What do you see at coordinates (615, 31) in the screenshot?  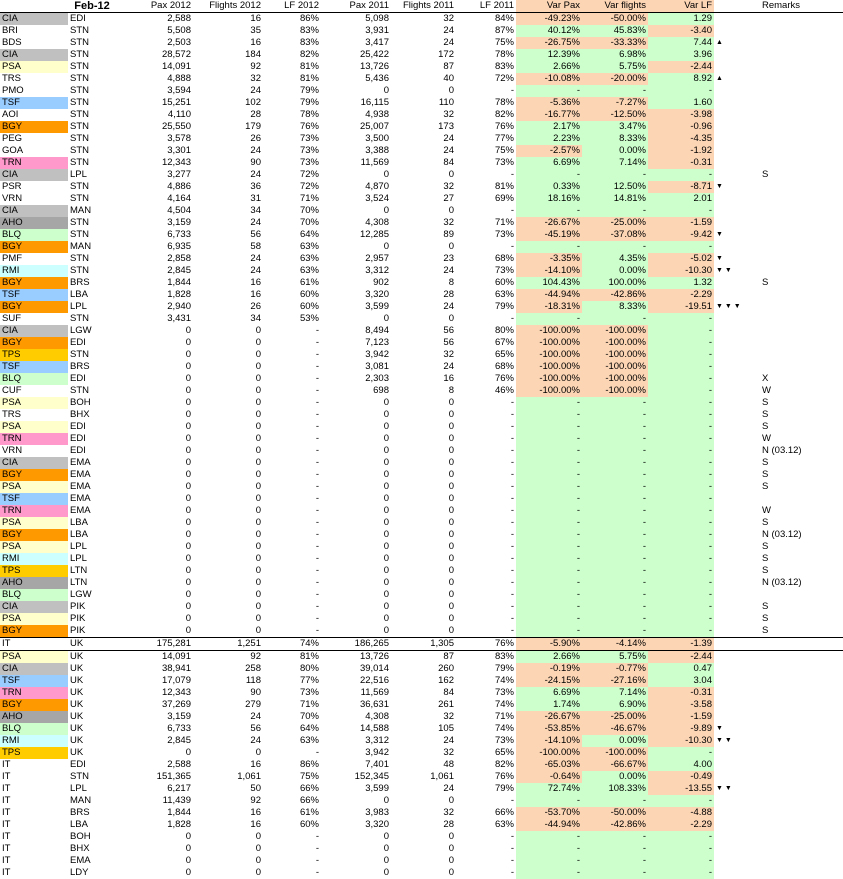 I see `var-flights: 45.83%` at bounding box center [615, 31].